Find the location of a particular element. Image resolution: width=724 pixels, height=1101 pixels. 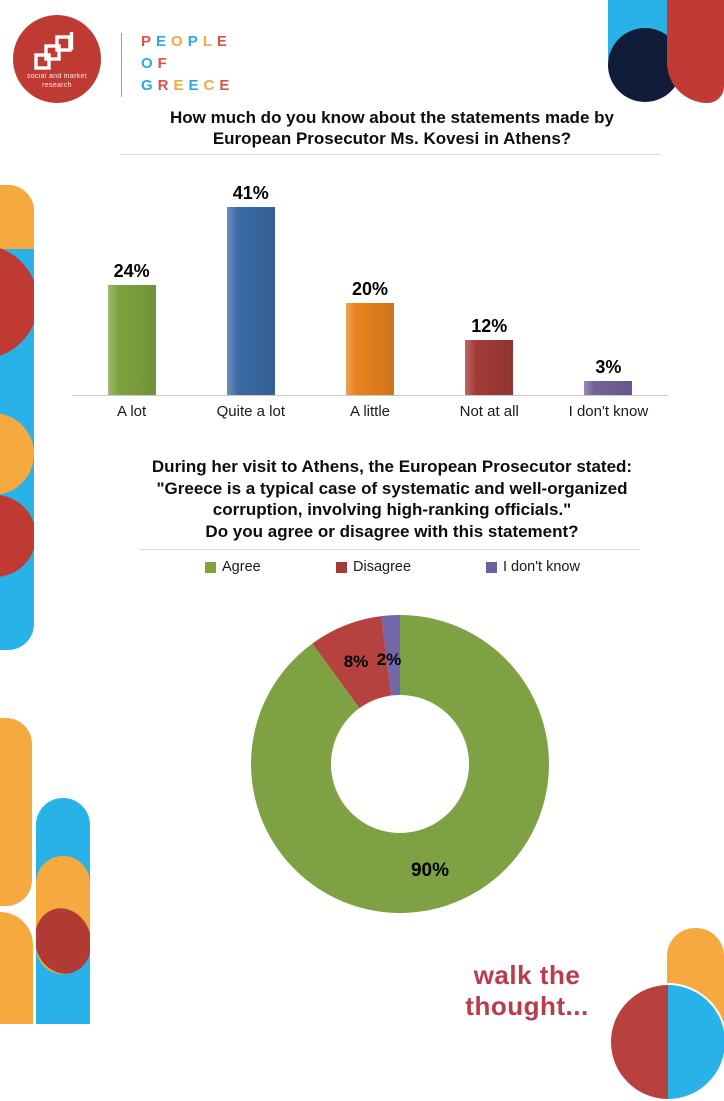

wordmark-letter: G is located at coordinates (149, 85).